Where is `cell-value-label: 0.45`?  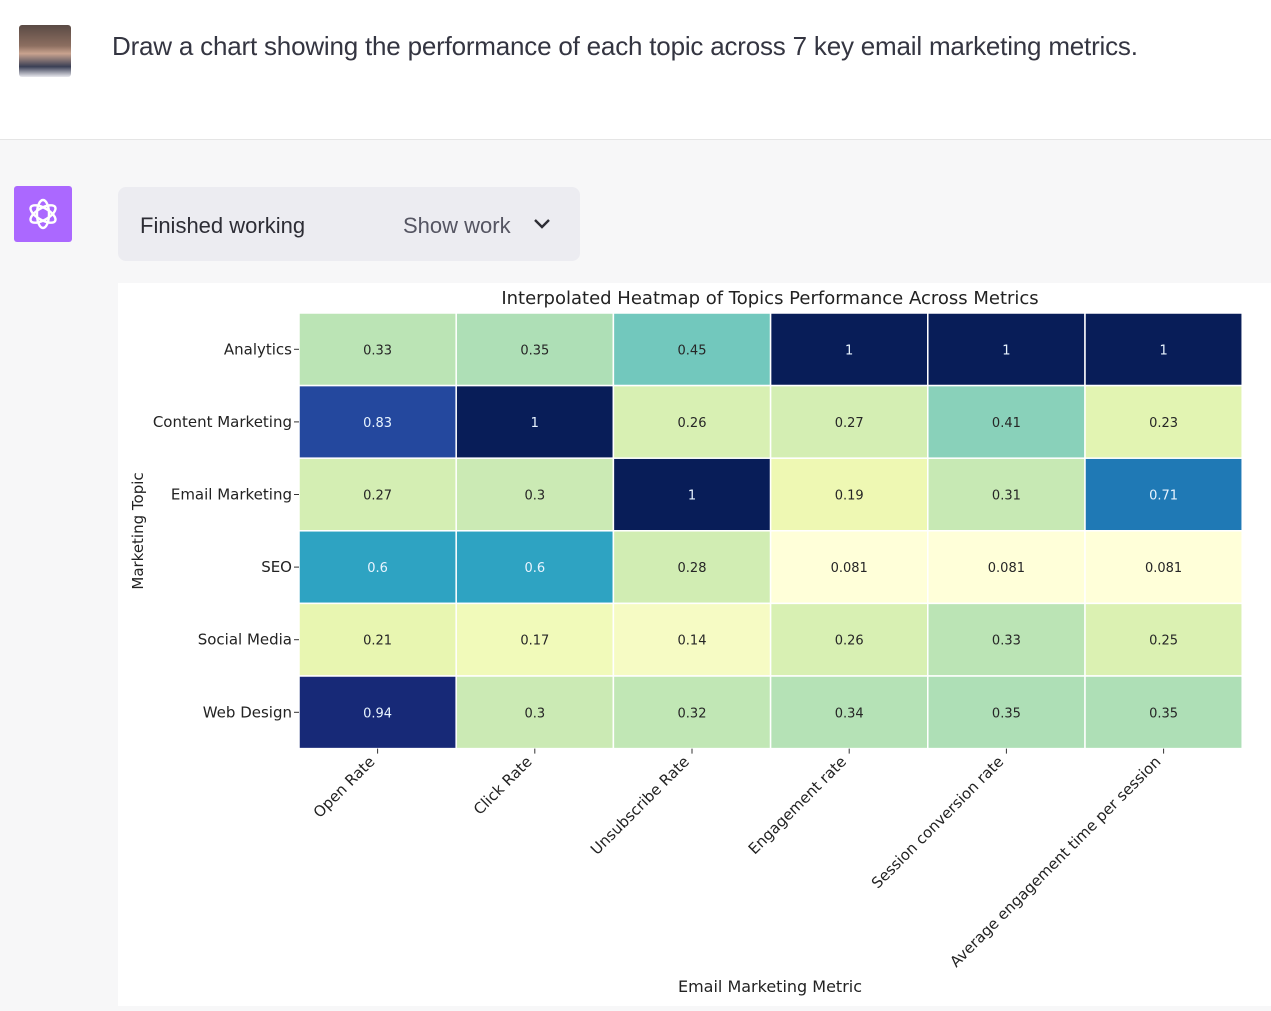
cell-value-label: 0.45 is located at coordinates (692, 350).